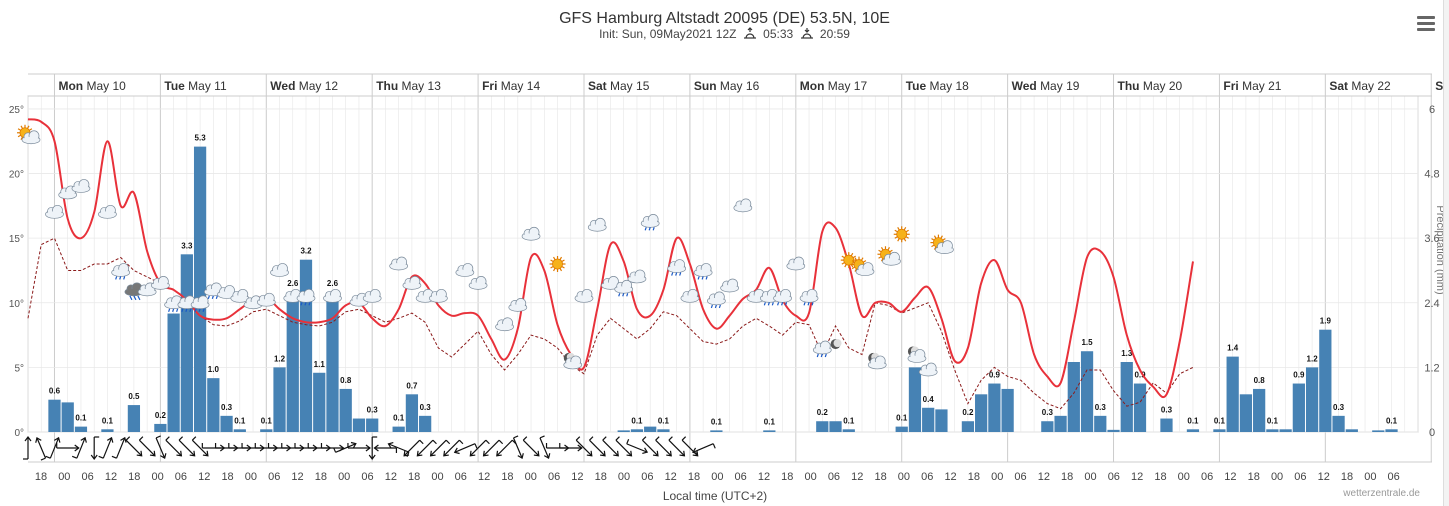 This screenshot has width=1449, height=506. I want to click on y-tick-left: 10°, so click(16, 304).